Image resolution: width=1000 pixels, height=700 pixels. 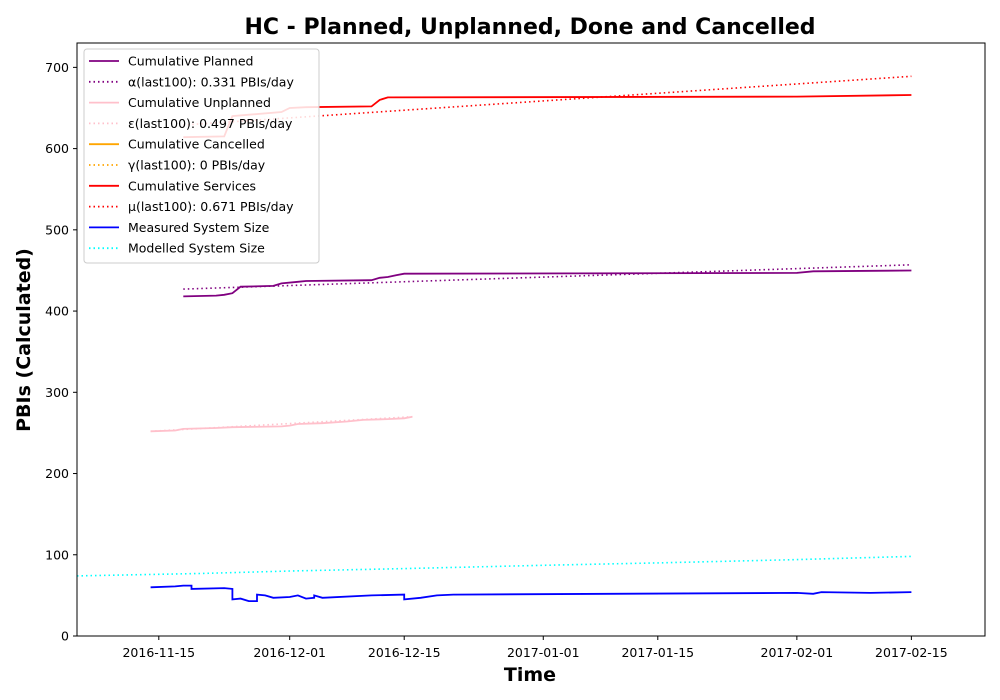 I want to click on legend-label: Cumulative Cancelled, so click(x=196, y=144).